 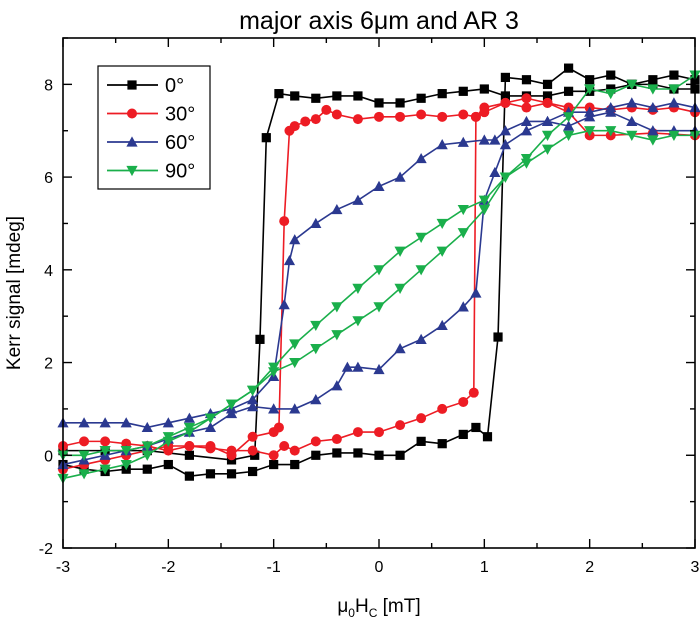 I want to click on chart-title: major axis 6μm and AR 3, so click(x=379, y=21).